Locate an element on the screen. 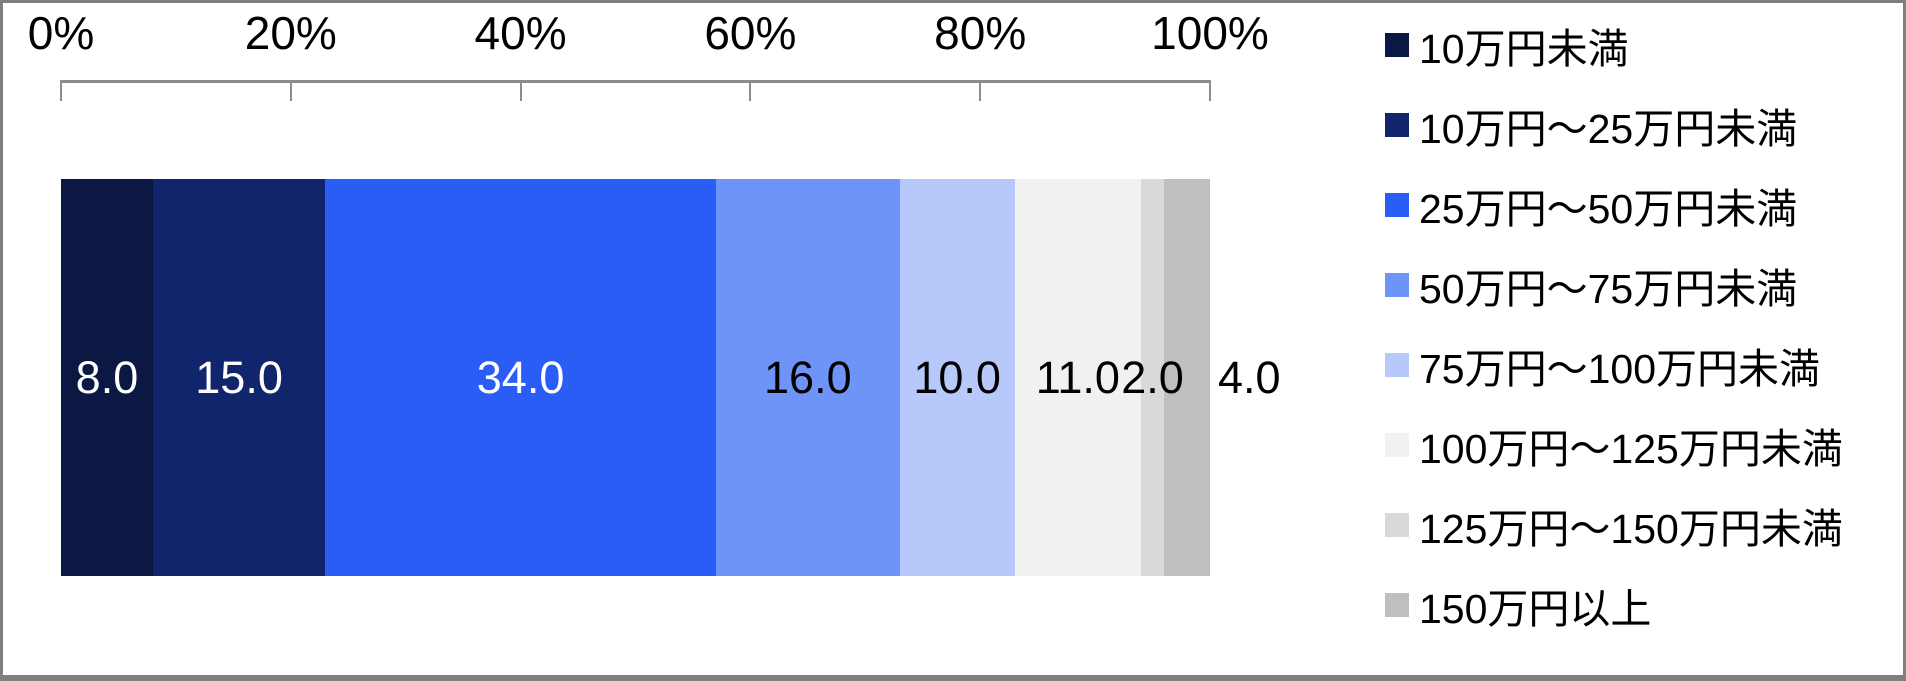 The height and width of the screenshot is (681, 1906). legend-label: 50万円～75万円未満 is located at coordinates (1608, 289).